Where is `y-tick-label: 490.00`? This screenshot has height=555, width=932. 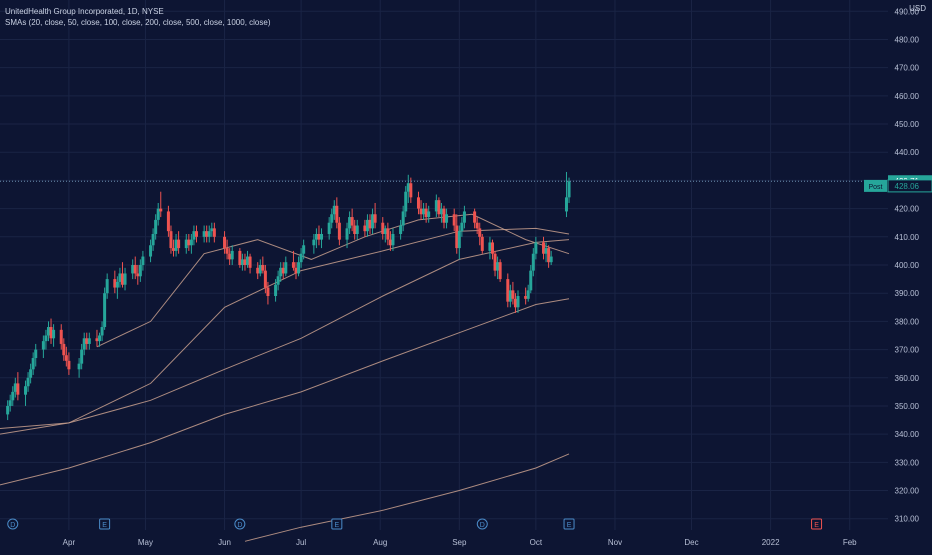 y-tick-label: 490.00 is located at coordinates (907, 11).